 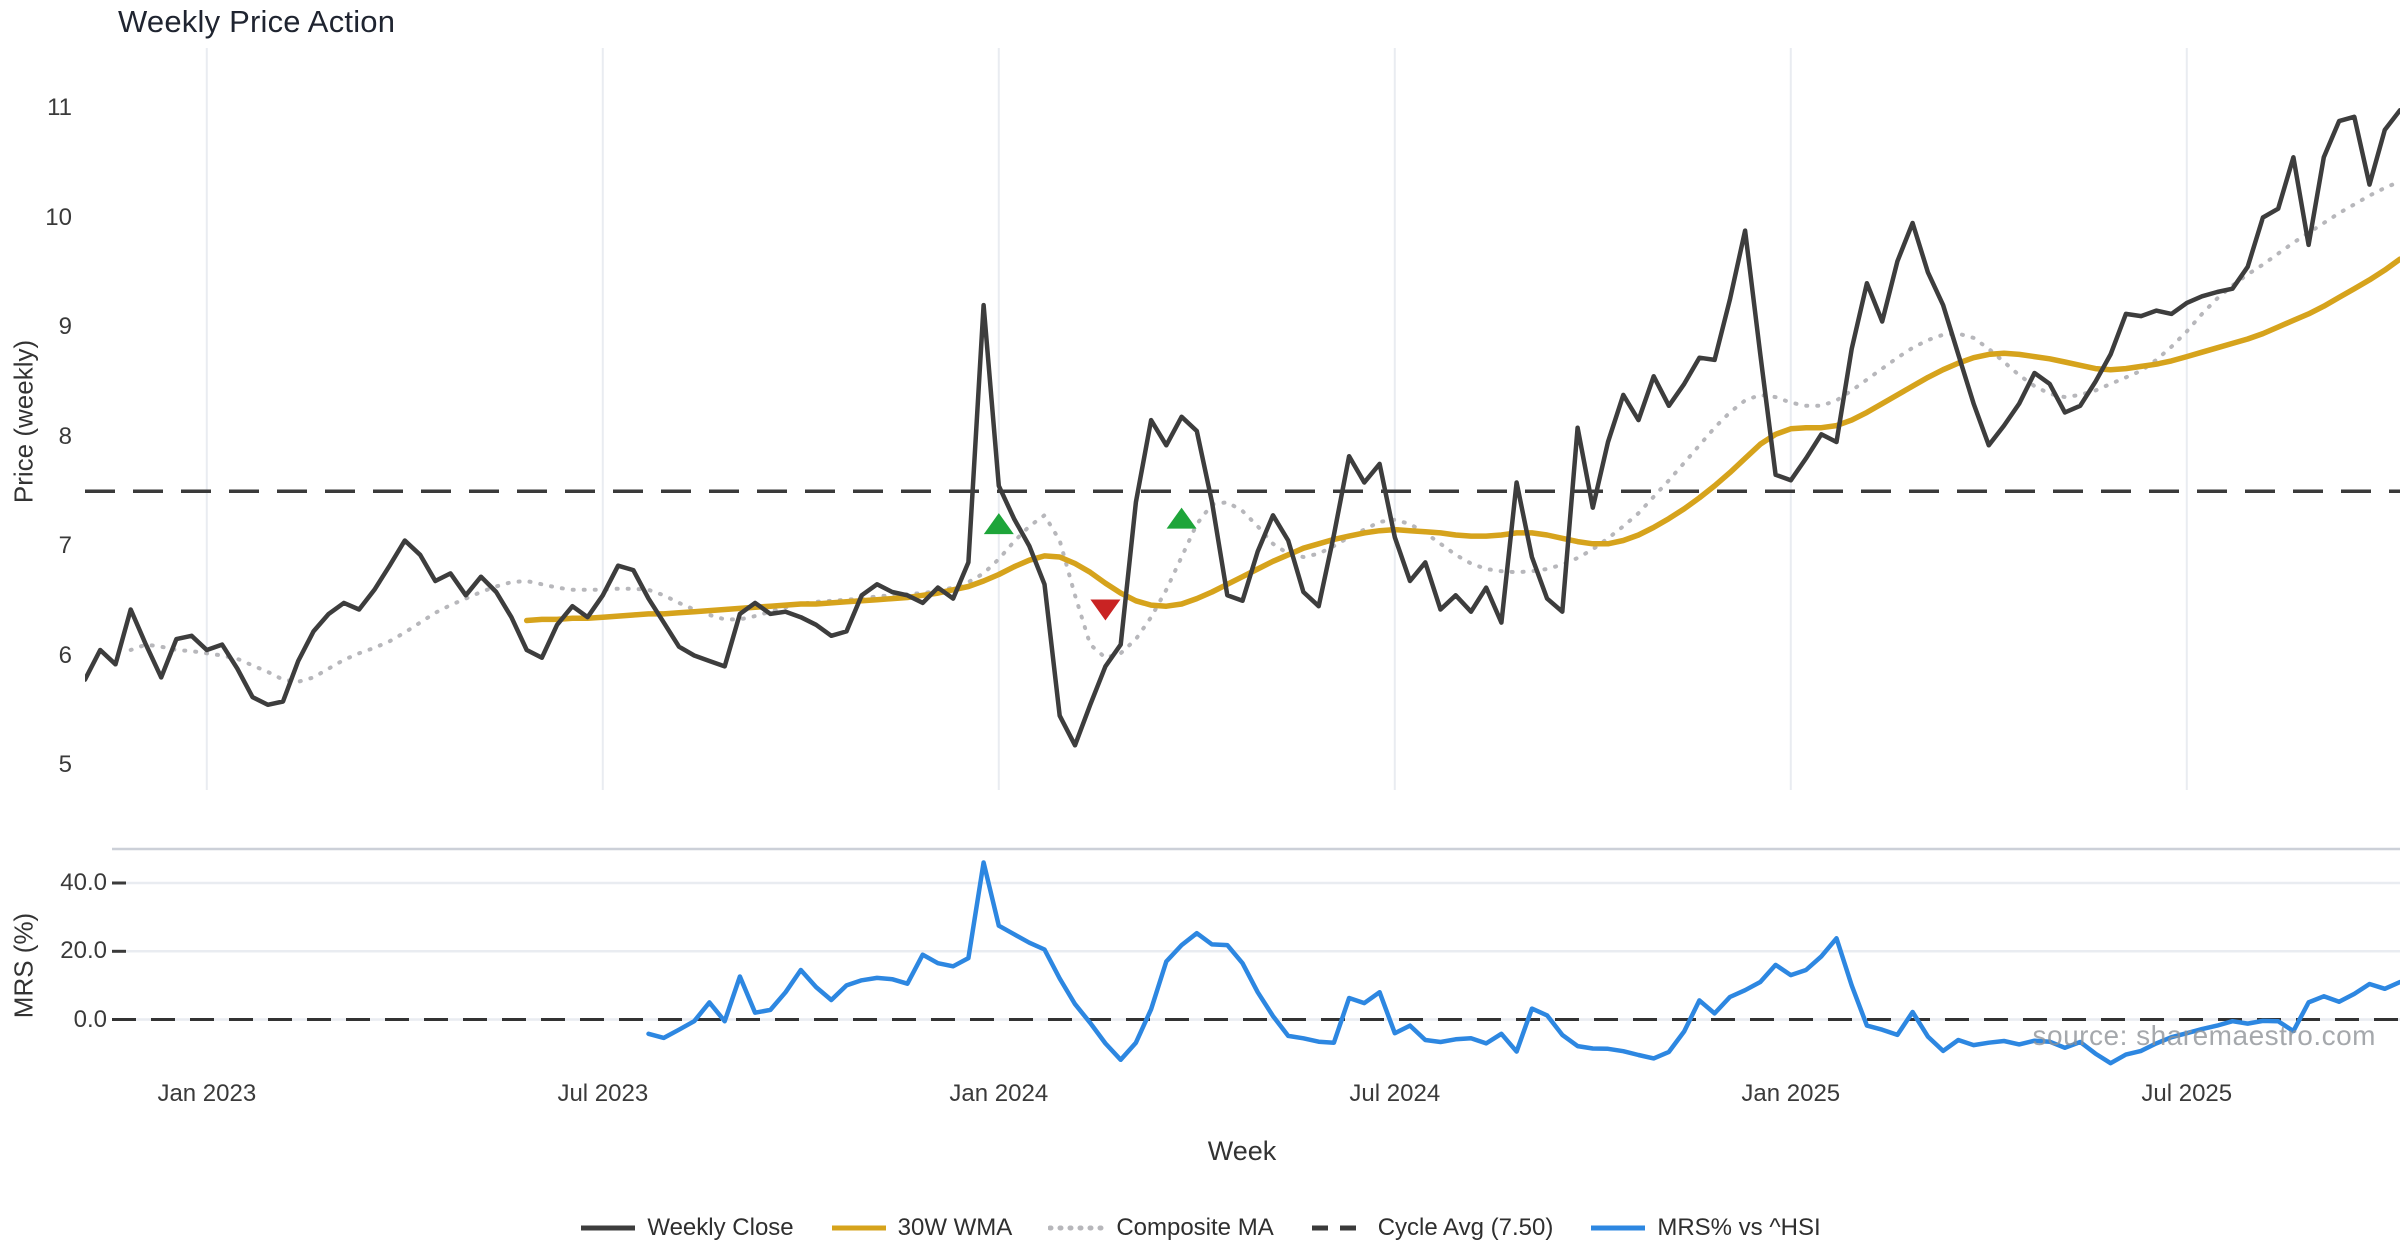 I want to click on price-tick-label: 10, so click(x=58, y=217).